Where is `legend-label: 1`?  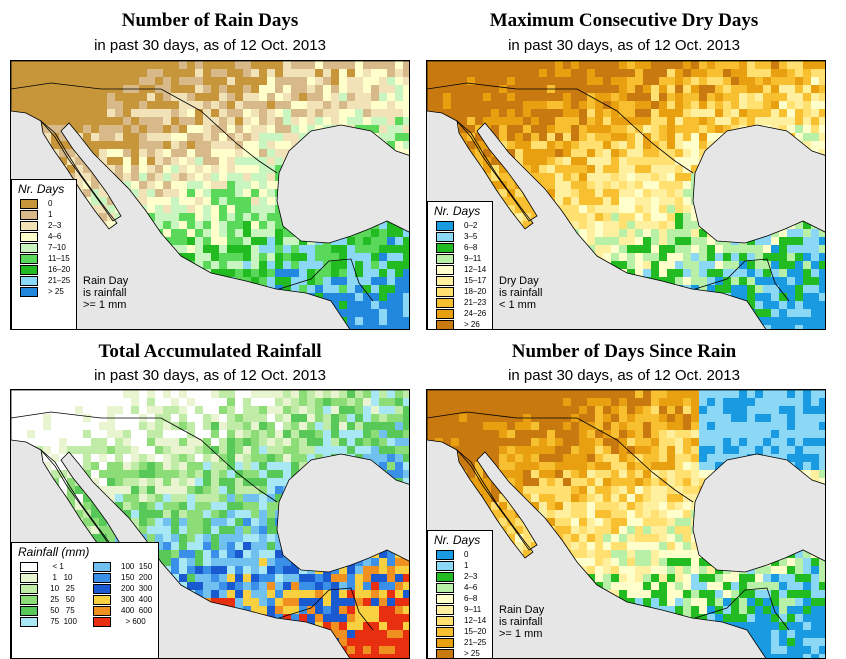 legend-label: 1 is located at coordinates (50, 214).